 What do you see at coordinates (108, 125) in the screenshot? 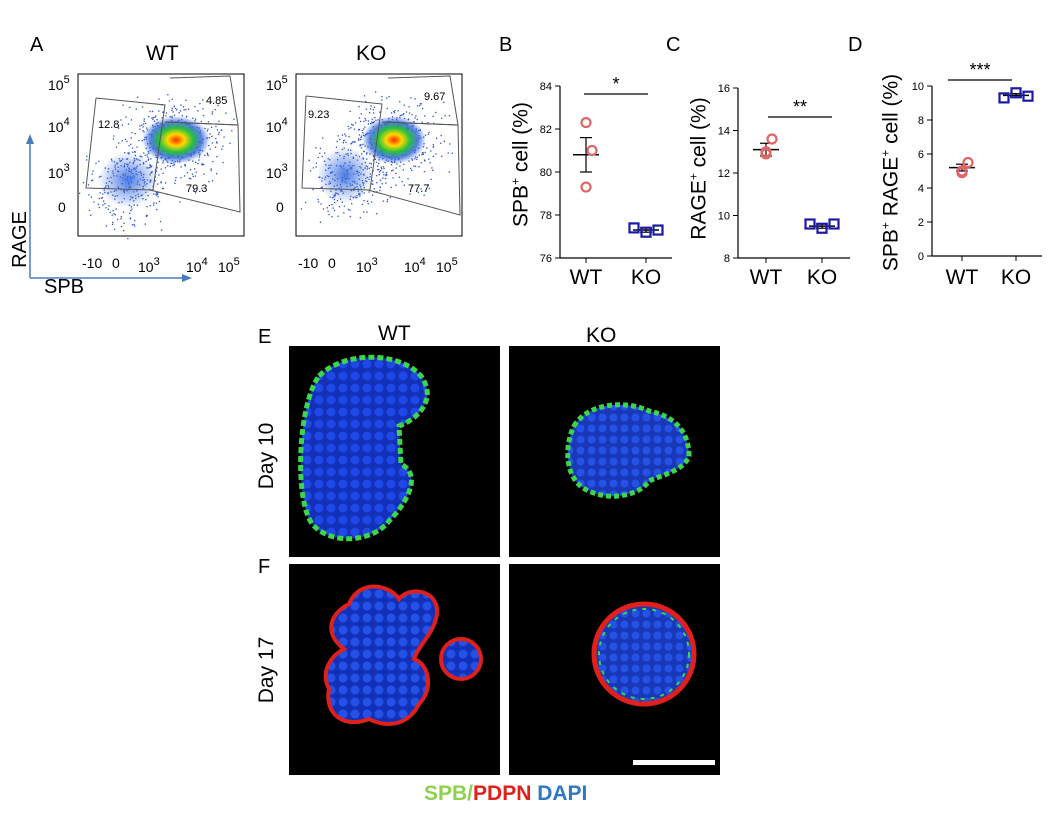
I see `wt-gate-ul: 12.8` at bounding box center [108, 125].